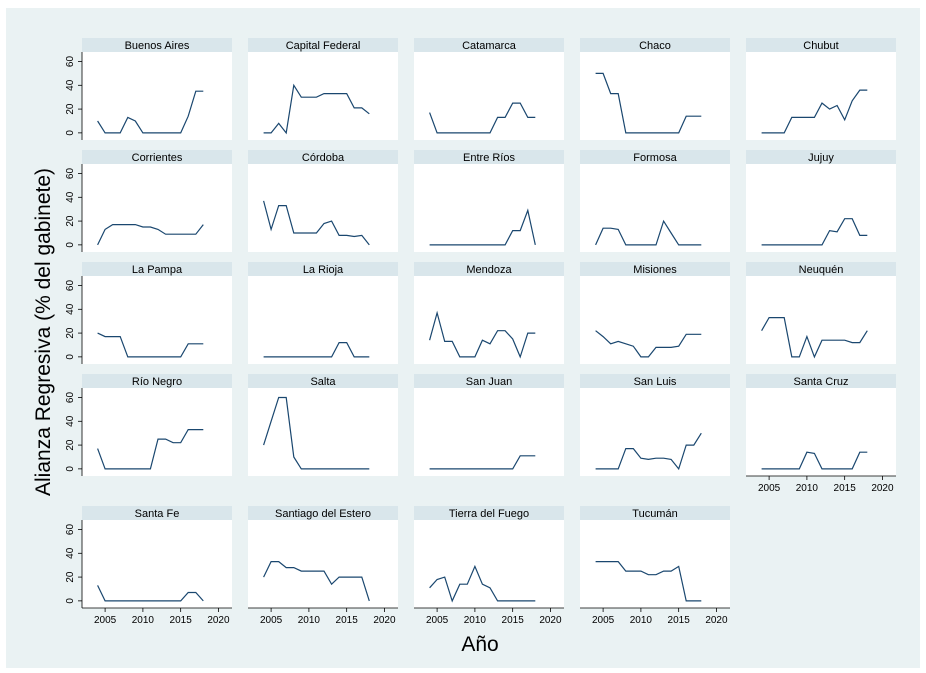  What do you see at coordinates (482, 462) in the screenshot?
I see `series-line-san-juan` at bounding box center [482, 462].